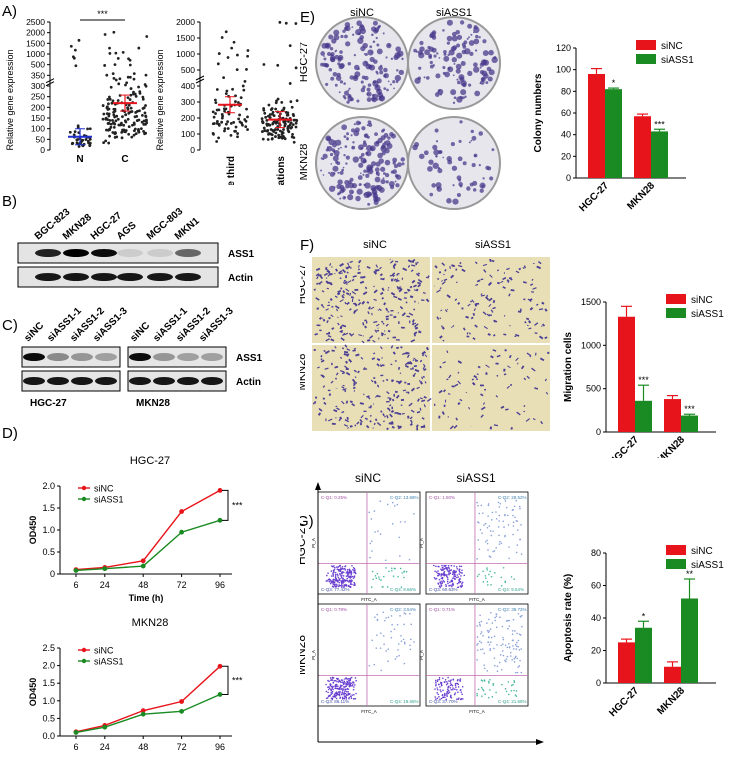  I want to click on bar-siNC, so click(672, 675).